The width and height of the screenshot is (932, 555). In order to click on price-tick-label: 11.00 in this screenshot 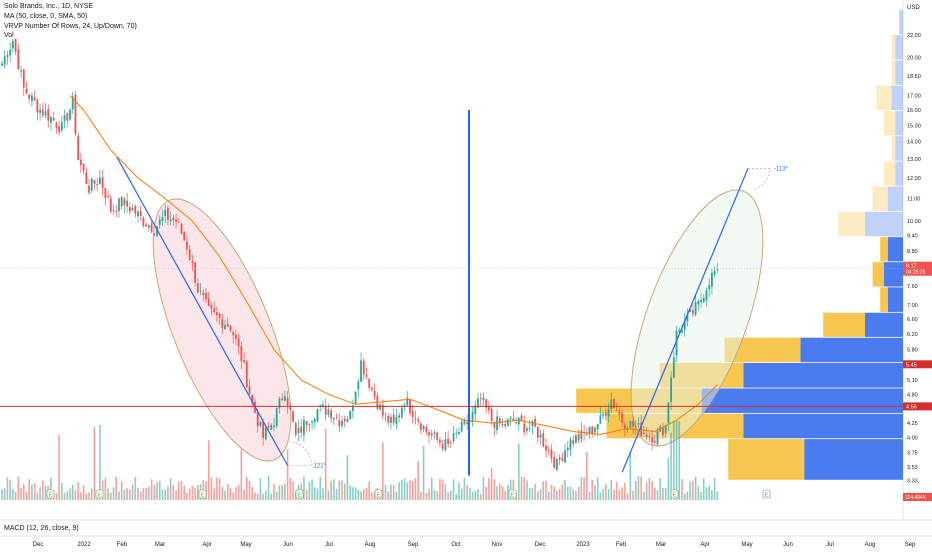, I will do `click(913, 199)`.